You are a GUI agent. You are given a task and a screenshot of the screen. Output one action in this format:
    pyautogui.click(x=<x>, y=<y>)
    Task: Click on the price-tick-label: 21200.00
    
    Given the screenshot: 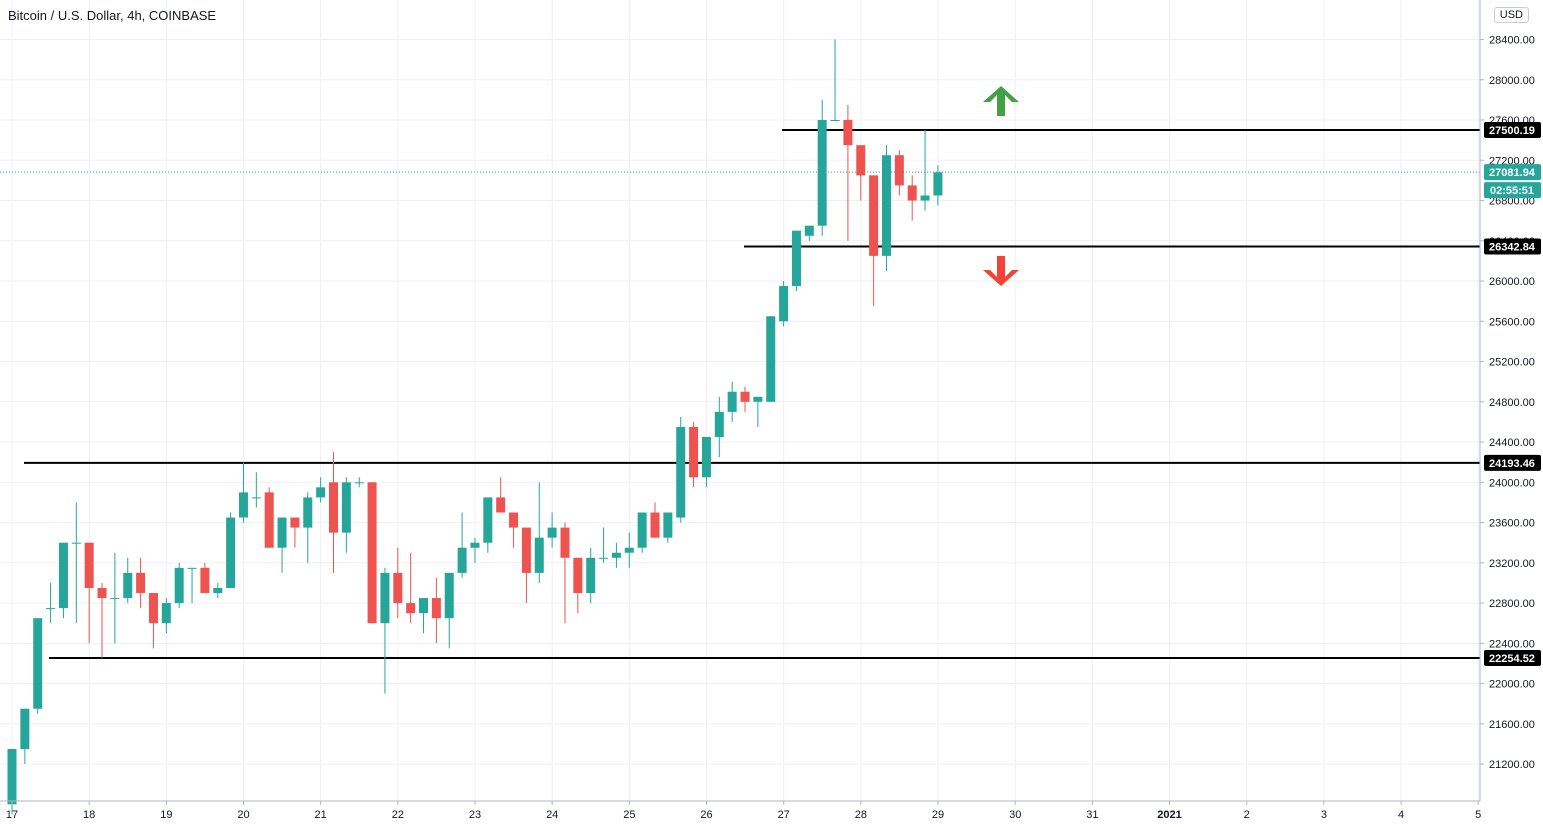 What is the action you would take?
    pyautogui.click(x=1512, y=765)
    